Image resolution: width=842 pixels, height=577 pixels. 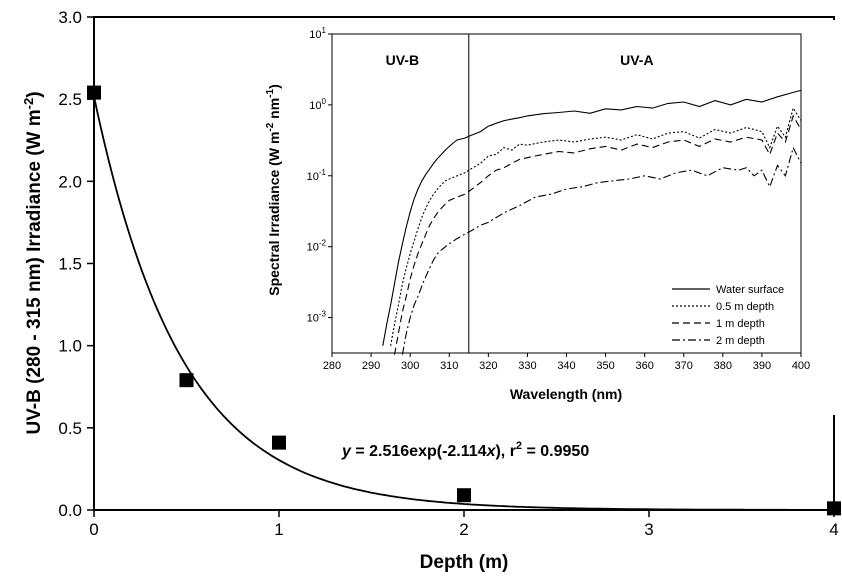 I want to click on inset-y-tick-label: 10⁻¹, so click(x=317, y=175).